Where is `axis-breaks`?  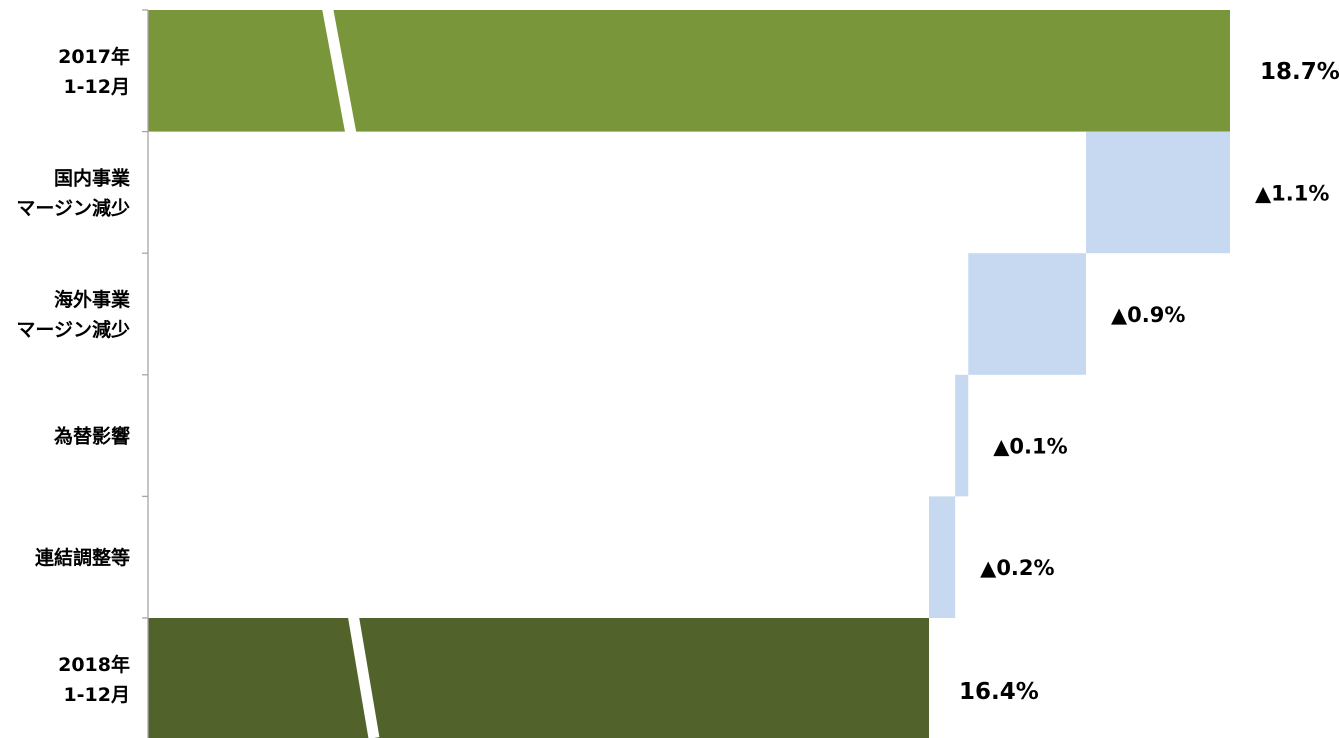
axis-breaks is located at coordinates (350, 369).